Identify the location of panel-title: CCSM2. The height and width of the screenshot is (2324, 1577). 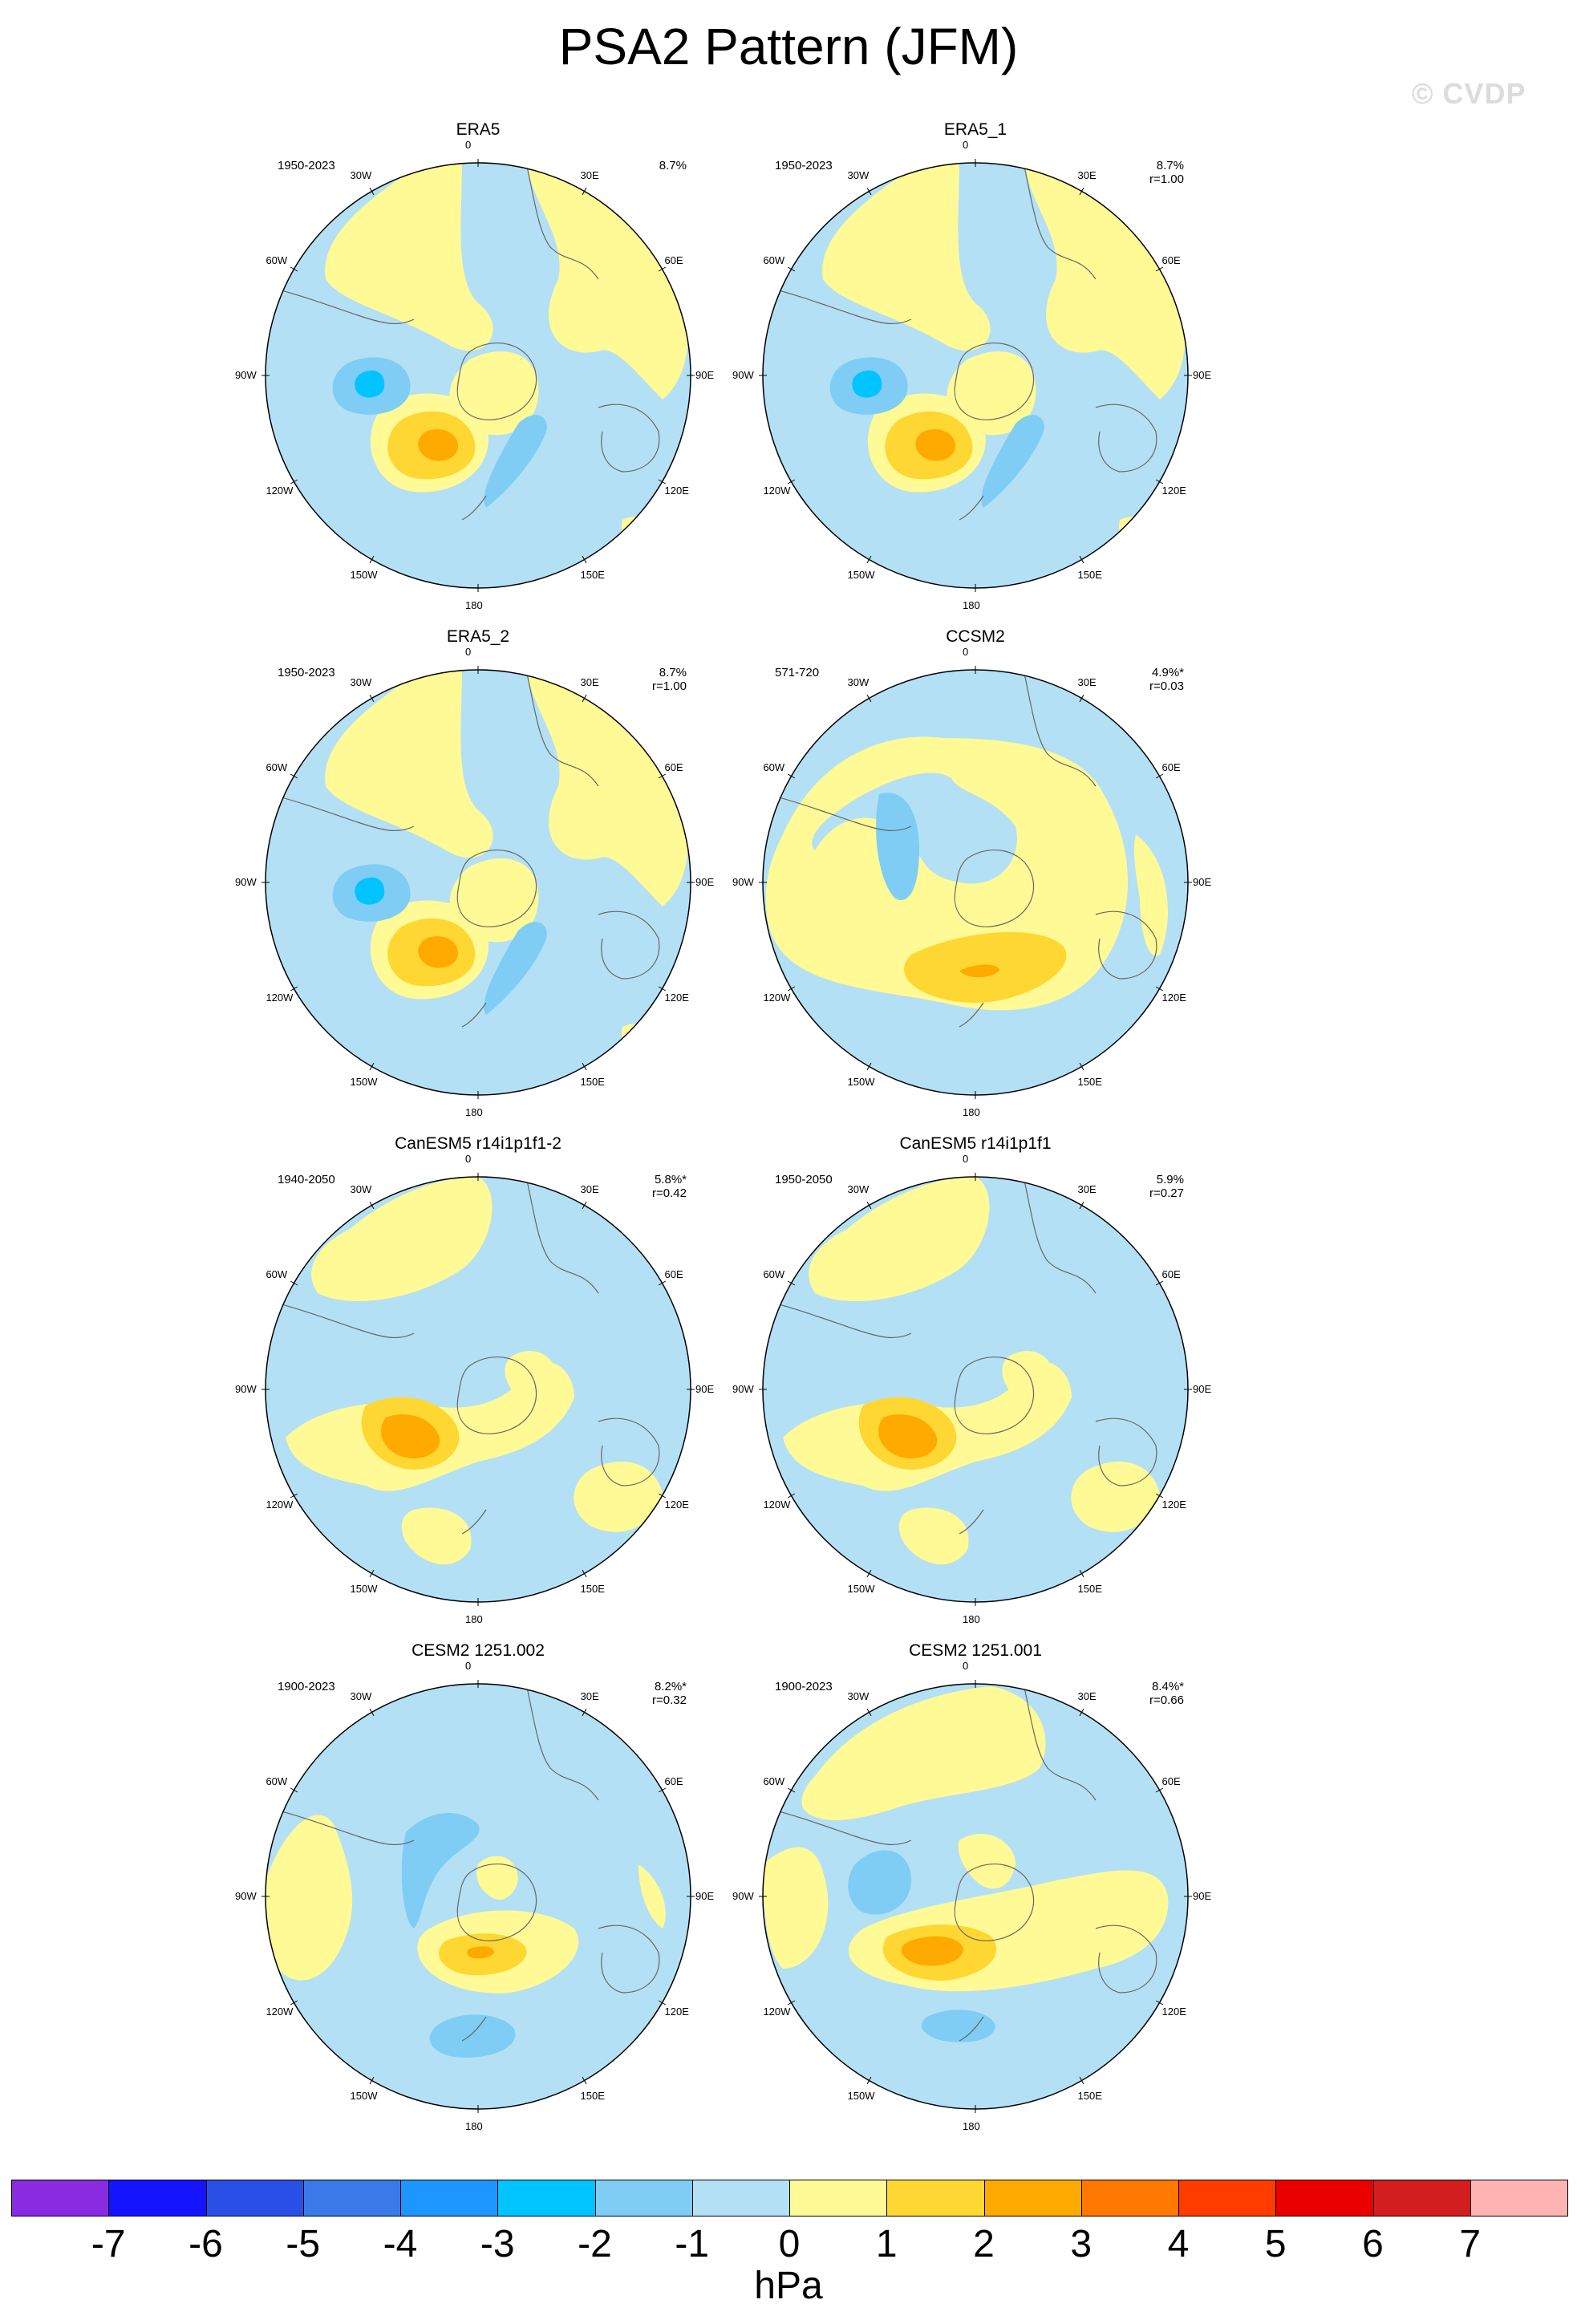
(975, 636).